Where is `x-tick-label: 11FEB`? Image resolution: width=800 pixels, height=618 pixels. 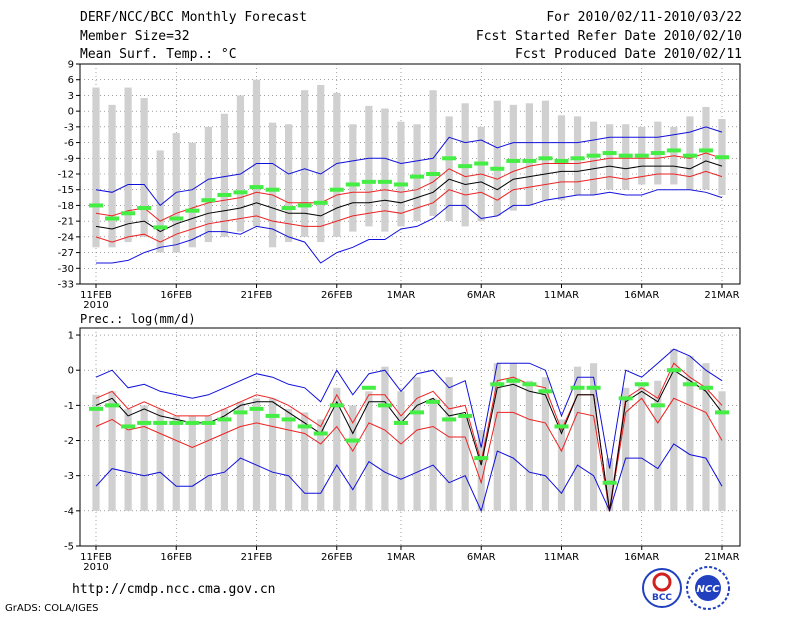
x-tick-label: 11FEB is located at coordinates (96, 295).